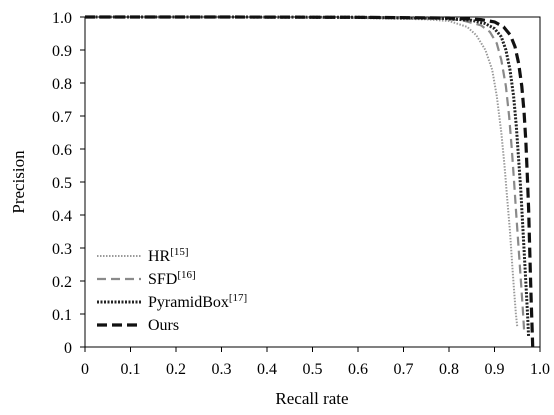  I want to click on x-ticks: 0 0.1 0.2 0.3 0.4 0.5 0.6 0.7 0.8 0.9 1.0, so click(315, 362).